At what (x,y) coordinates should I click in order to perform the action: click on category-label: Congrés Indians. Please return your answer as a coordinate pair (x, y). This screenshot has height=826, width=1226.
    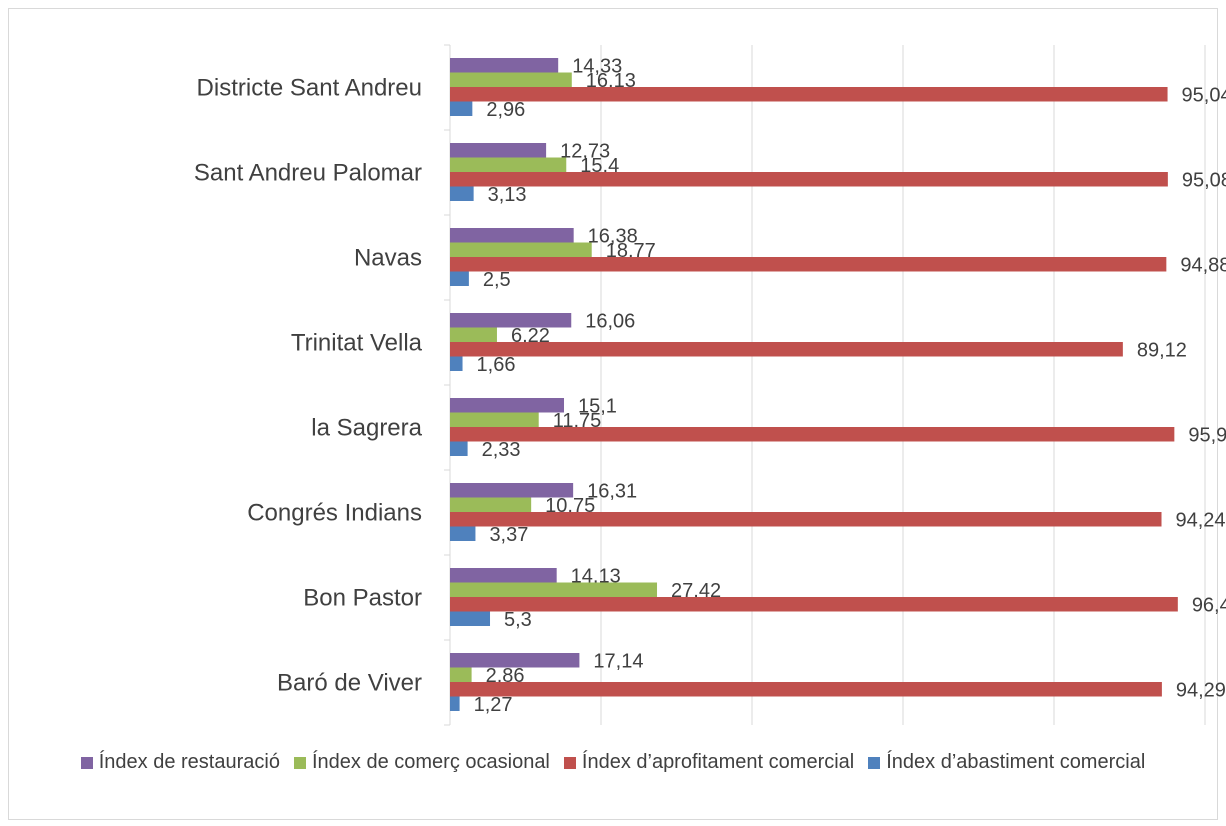
    Looking at the image, I should click on (334, 513).